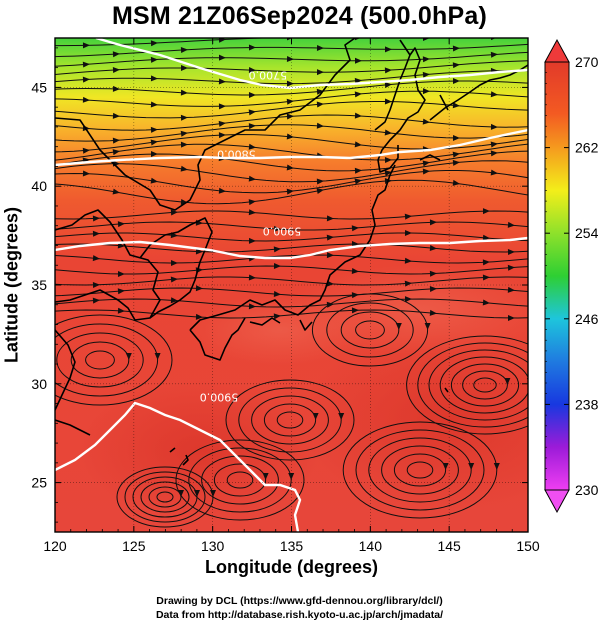 This screenshot has height=625, width=599. I want to click on x-tick-label: 135, so click(292, 546).